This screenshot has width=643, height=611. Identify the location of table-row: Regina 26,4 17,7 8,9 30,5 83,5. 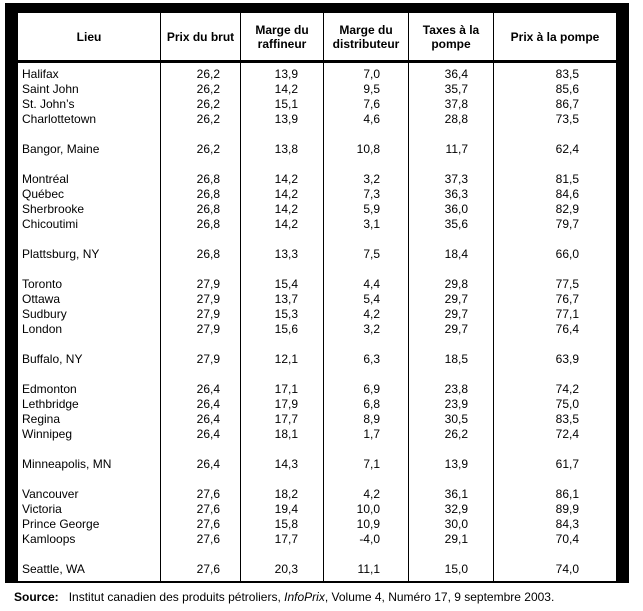
(317, 419).